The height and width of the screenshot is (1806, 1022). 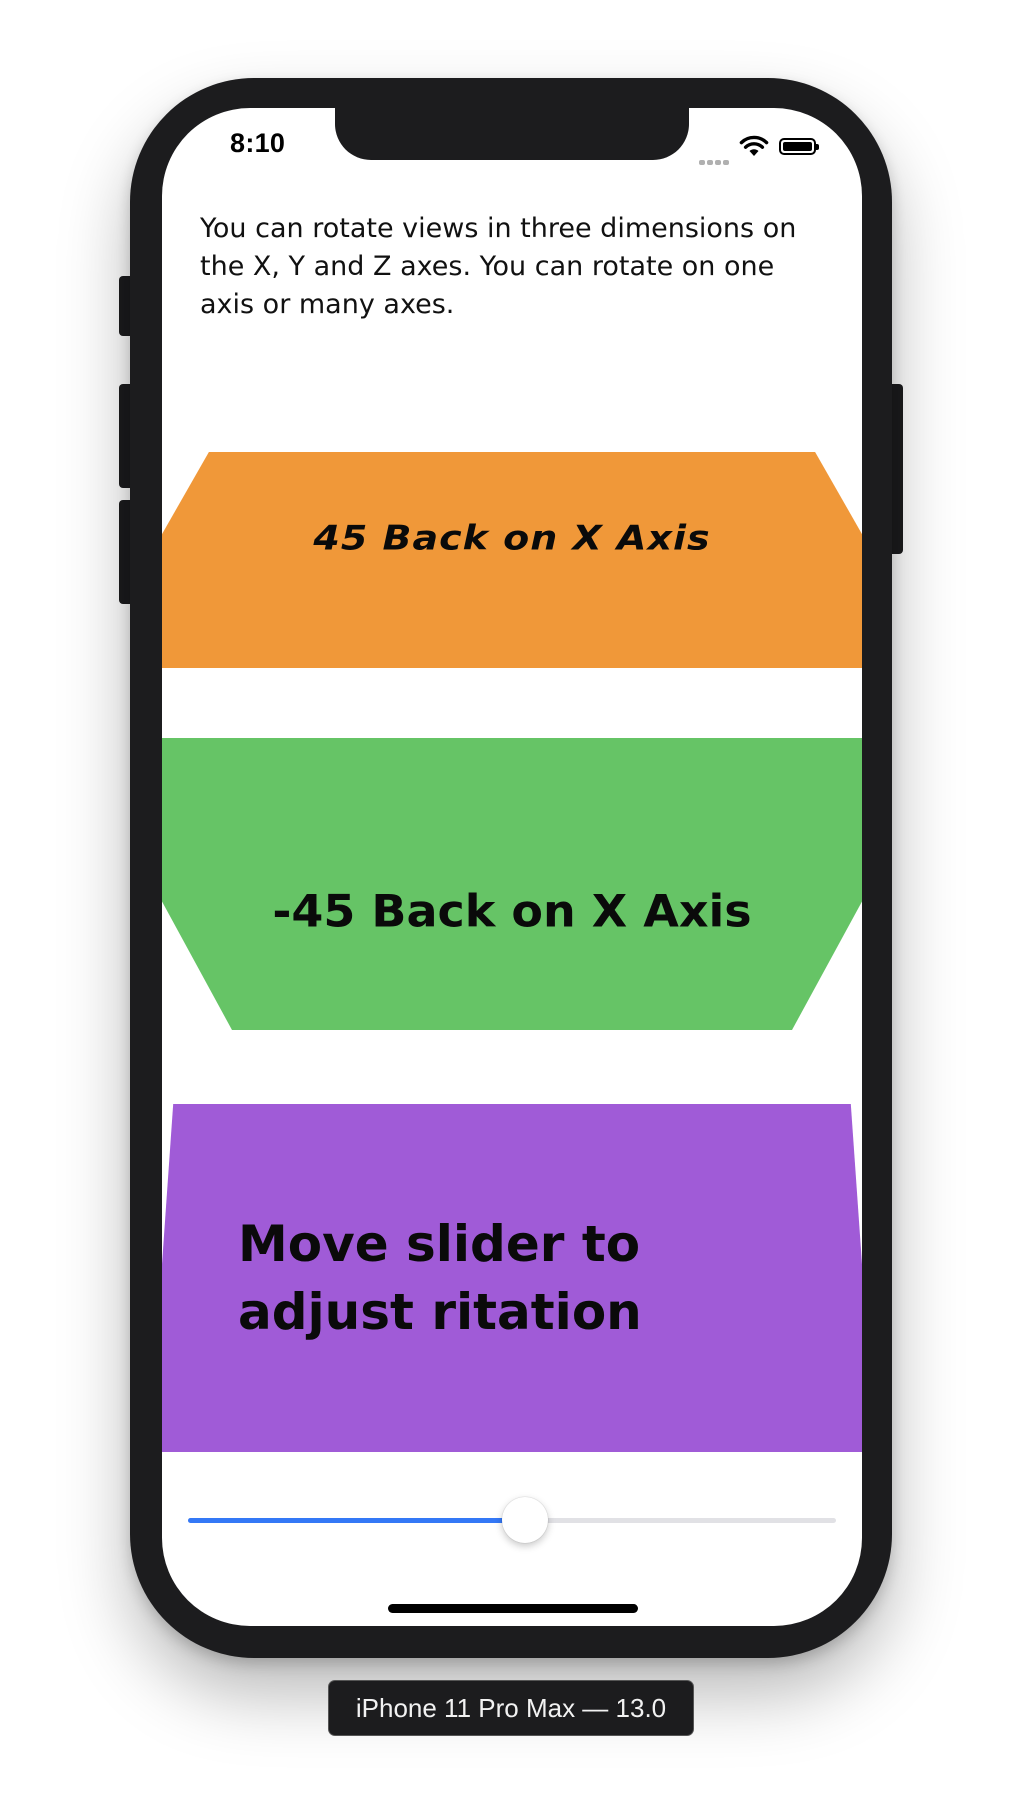 What do you see at coordinates (513, 1608) in the screenshot?
I see `home-indicator` at bounding box center [513, 1608].